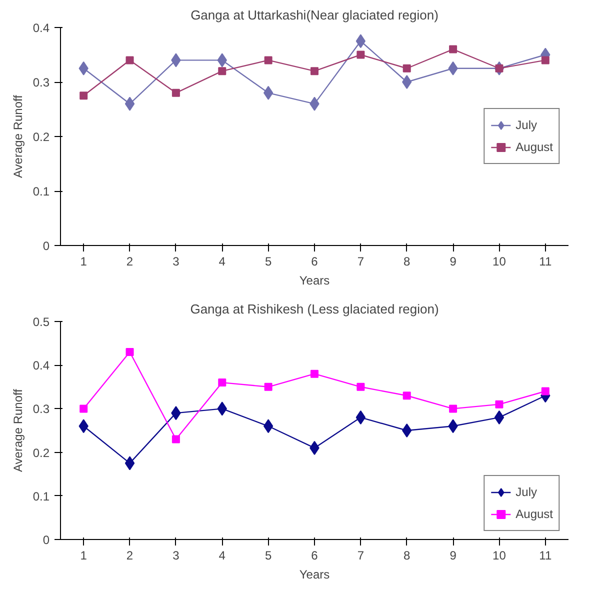 This screenshot has height=590, width=592. Describe the element at coordinates (314, 15) in the screenshot. I see `chart-title: Ganga at Uttarkashi(Near glaciated region)` at that location.